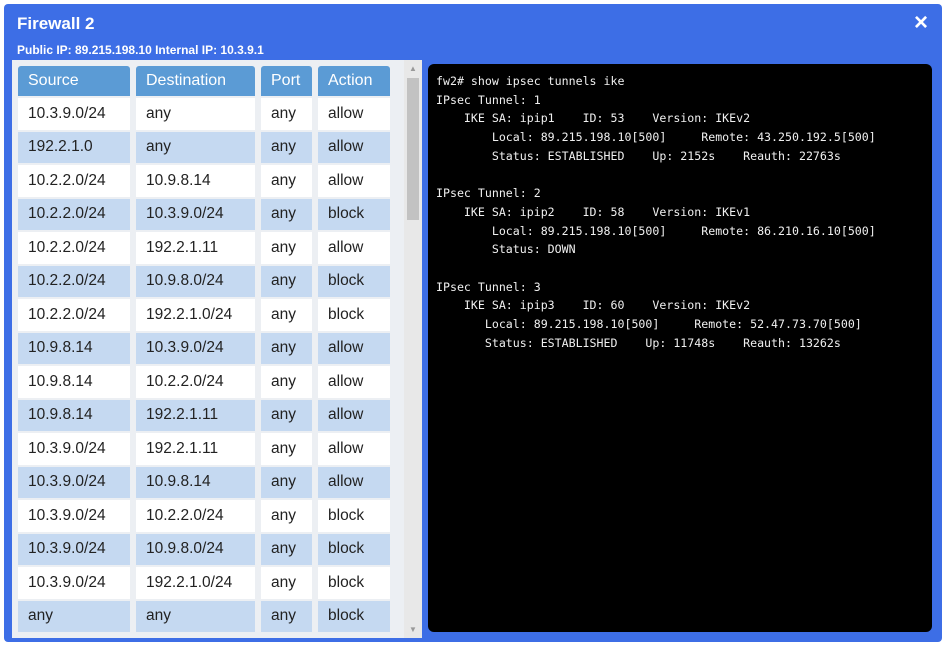 The image size is (946, 647). Describe the element at coordinates (204, 214) in the screenshot. I see `table-row: 10.2.2.0/24 10.3.9.0/24 any block` at that location.